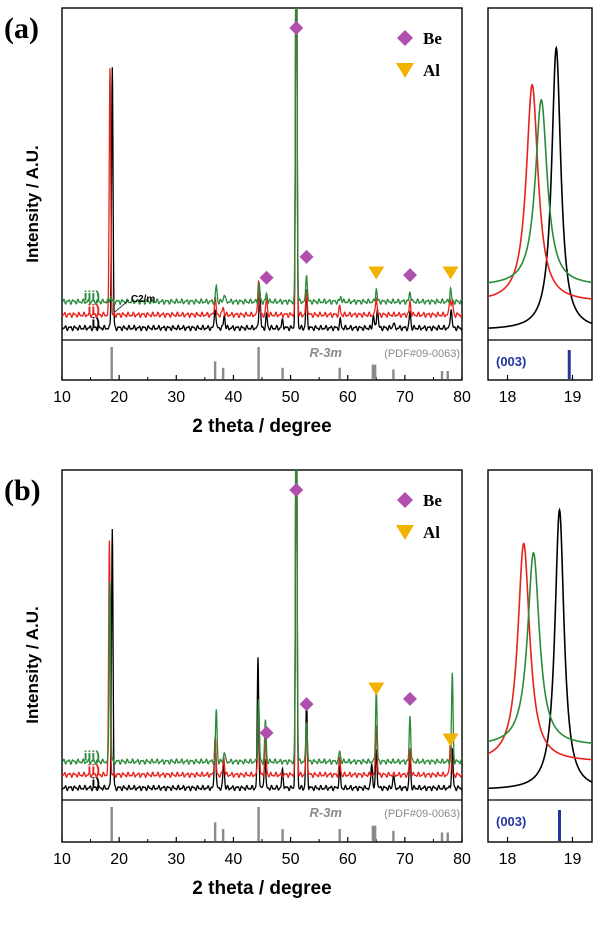 The width and height of the screenshot is (600, 926). Describe the element at coordinates (22, 490) in the screenshot. I see `panel-label: (b)` at that location.